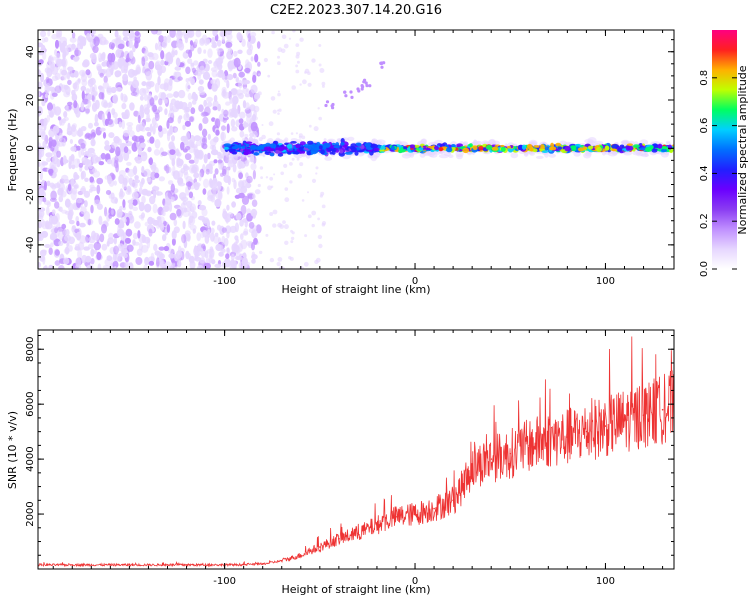 Image resolution: width=750 pixels, height=600 pixels. What do you see at coordinates (724, 149) in the screenshot?
I see `colorbar-fill` at bounding box center [724, 149].